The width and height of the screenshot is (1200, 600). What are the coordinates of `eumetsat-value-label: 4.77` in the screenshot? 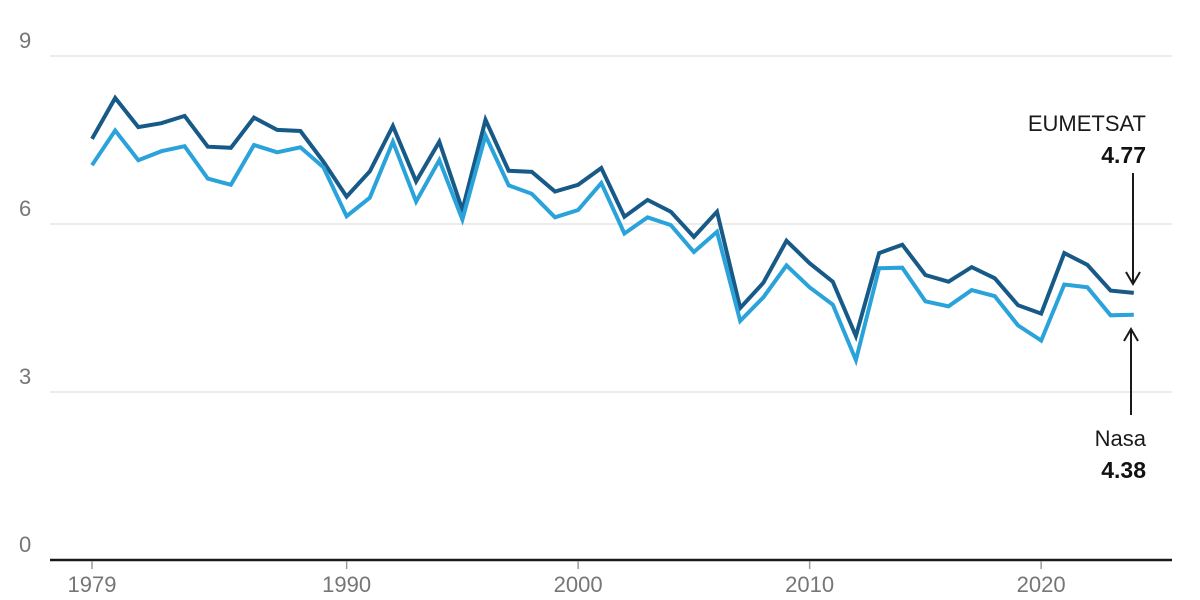 It's located at (1123, 155).